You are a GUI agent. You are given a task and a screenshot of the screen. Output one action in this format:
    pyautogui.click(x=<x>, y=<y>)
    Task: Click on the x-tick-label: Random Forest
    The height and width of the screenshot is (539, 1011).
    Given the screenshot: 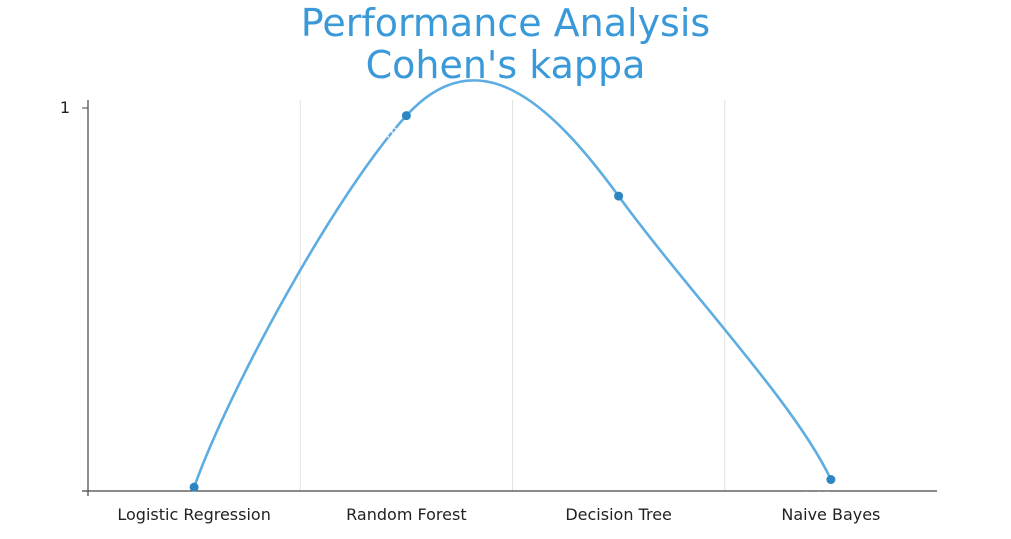 What is the action you would take?
    pyautogui.click(x=406, y=514)
    